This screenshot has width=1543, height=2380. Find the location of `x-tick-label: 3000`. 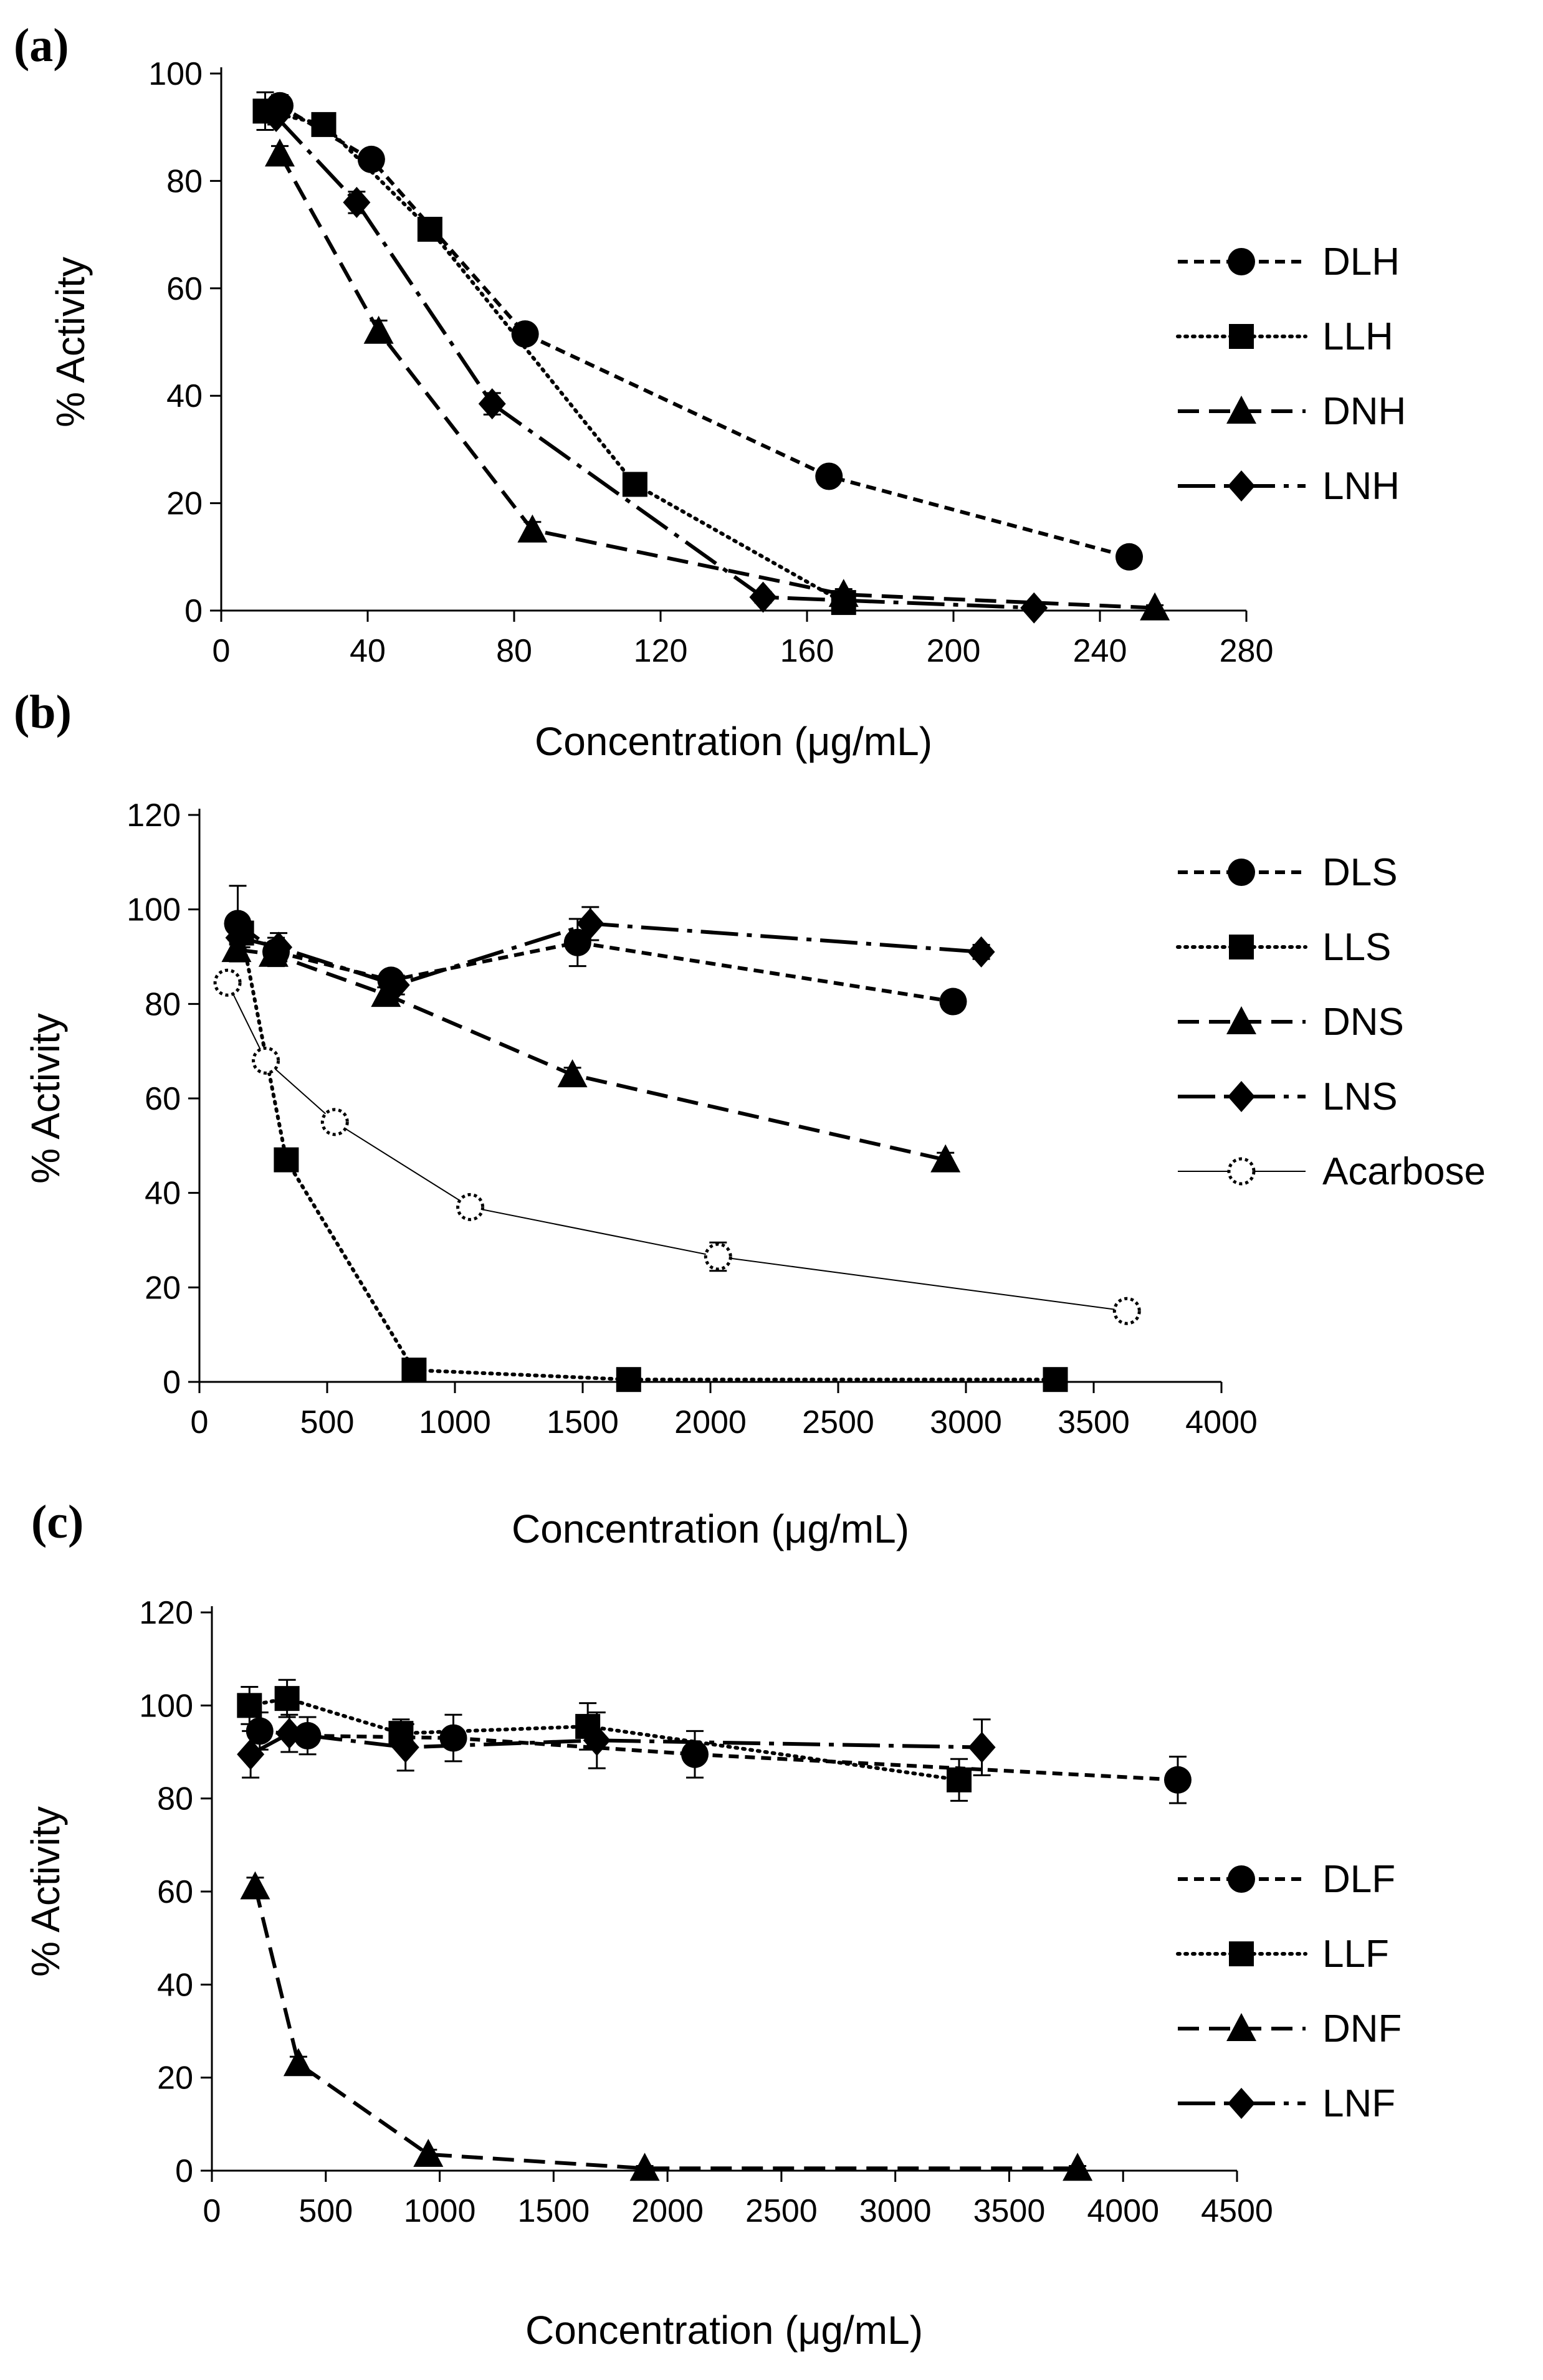

x-tick-label: 3000 is located at coordinates (895, 2211).